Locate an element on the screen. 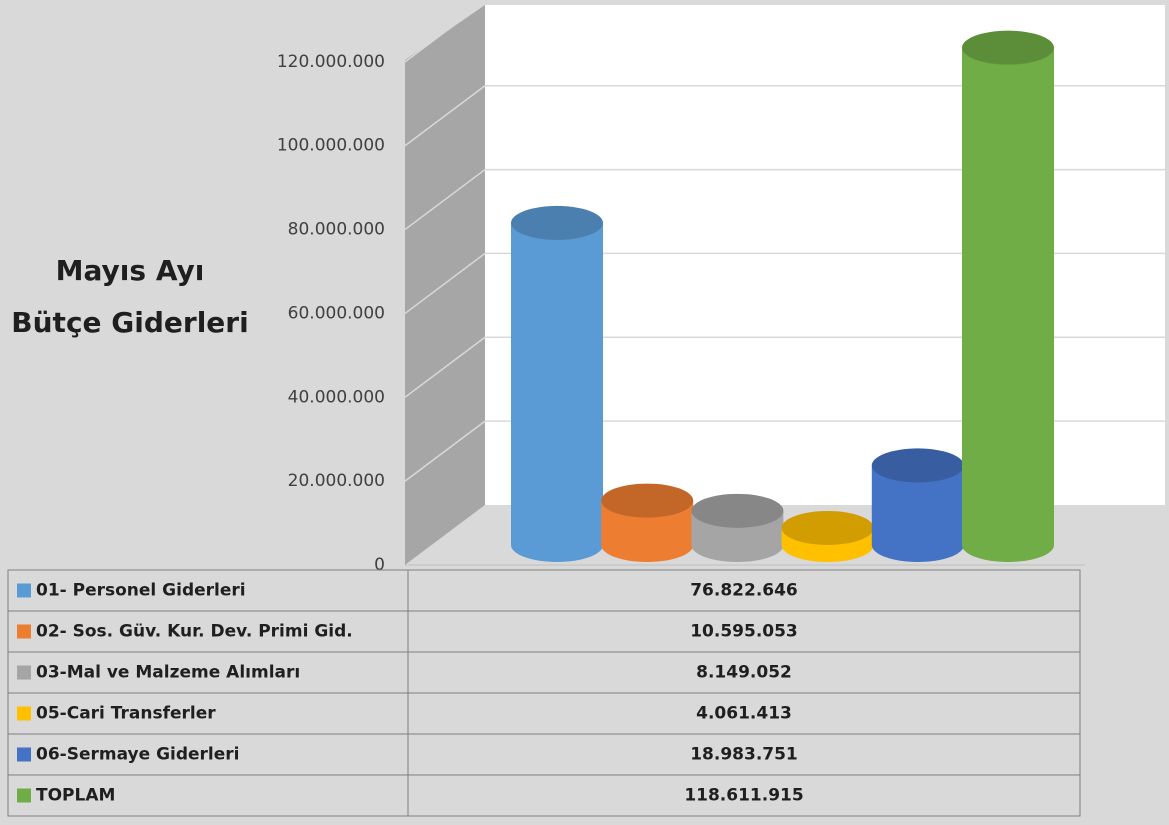  y-tick-label: 40.000.000 is located at coordinates (336, 397).